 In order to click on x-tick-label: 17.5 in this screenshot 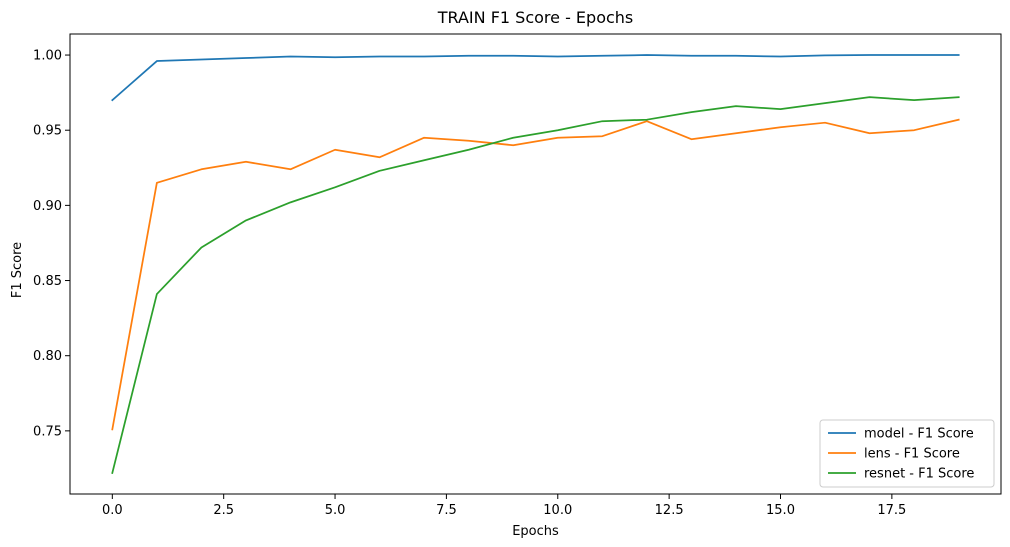, I will do `click(891, 510)`.